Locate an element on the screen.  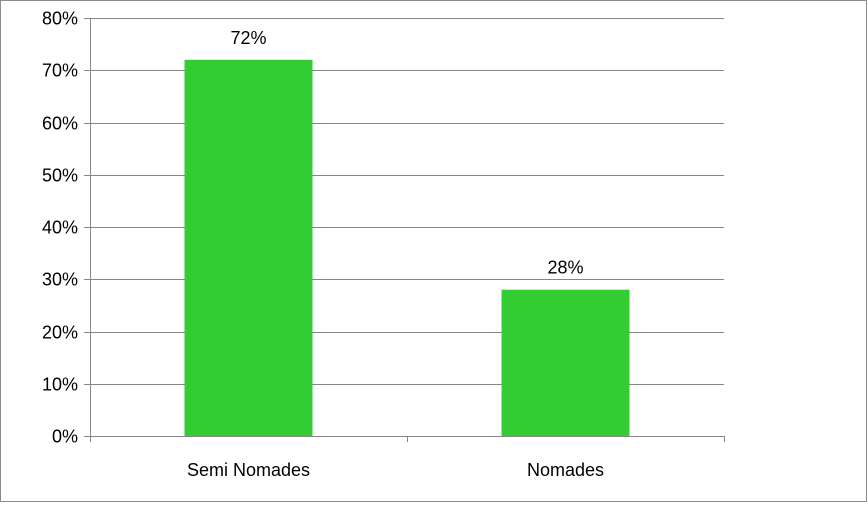
y-tick-label: 70% is located at coordinates (60, 71).